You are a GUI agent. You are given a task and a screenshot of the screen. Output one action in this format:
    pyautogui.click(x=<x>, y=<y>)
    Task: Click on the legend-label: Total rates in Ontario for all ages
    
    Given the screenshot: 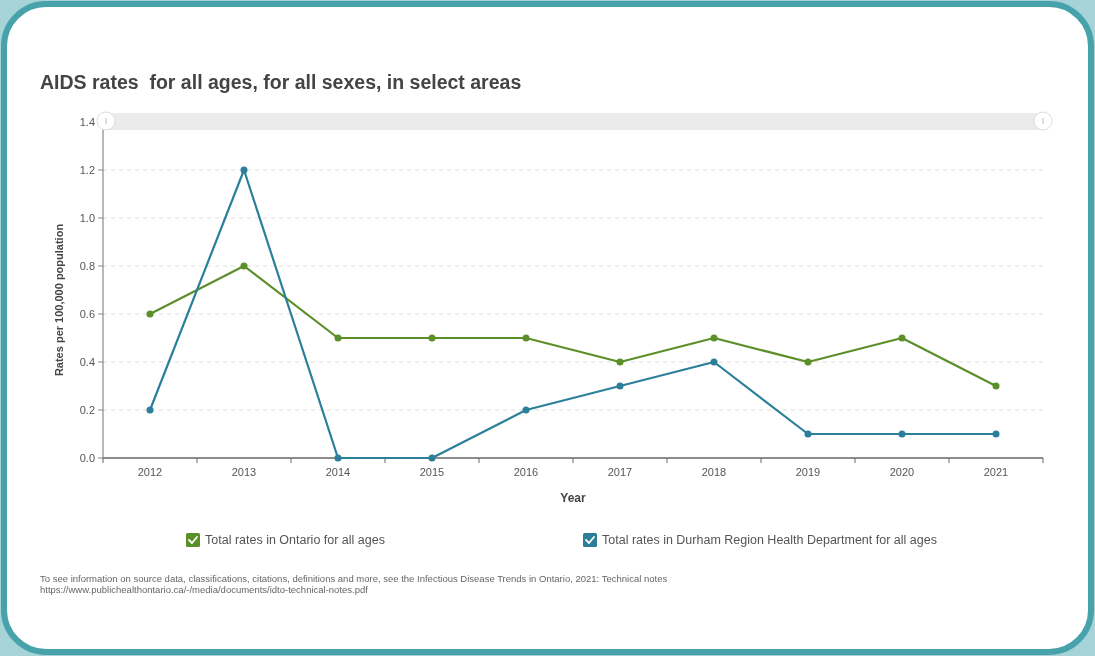 What is the action you would take?
    pyautogui.click(x=295, y=540)
    